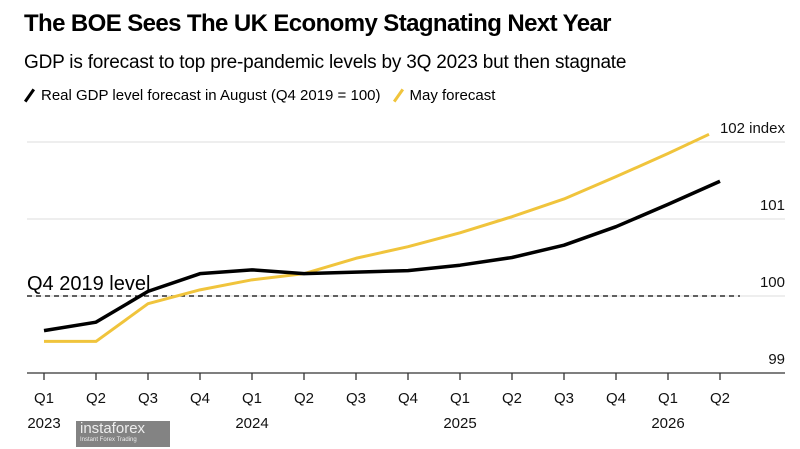  I want to click on y-tick-label: 100, so click(772, 282).